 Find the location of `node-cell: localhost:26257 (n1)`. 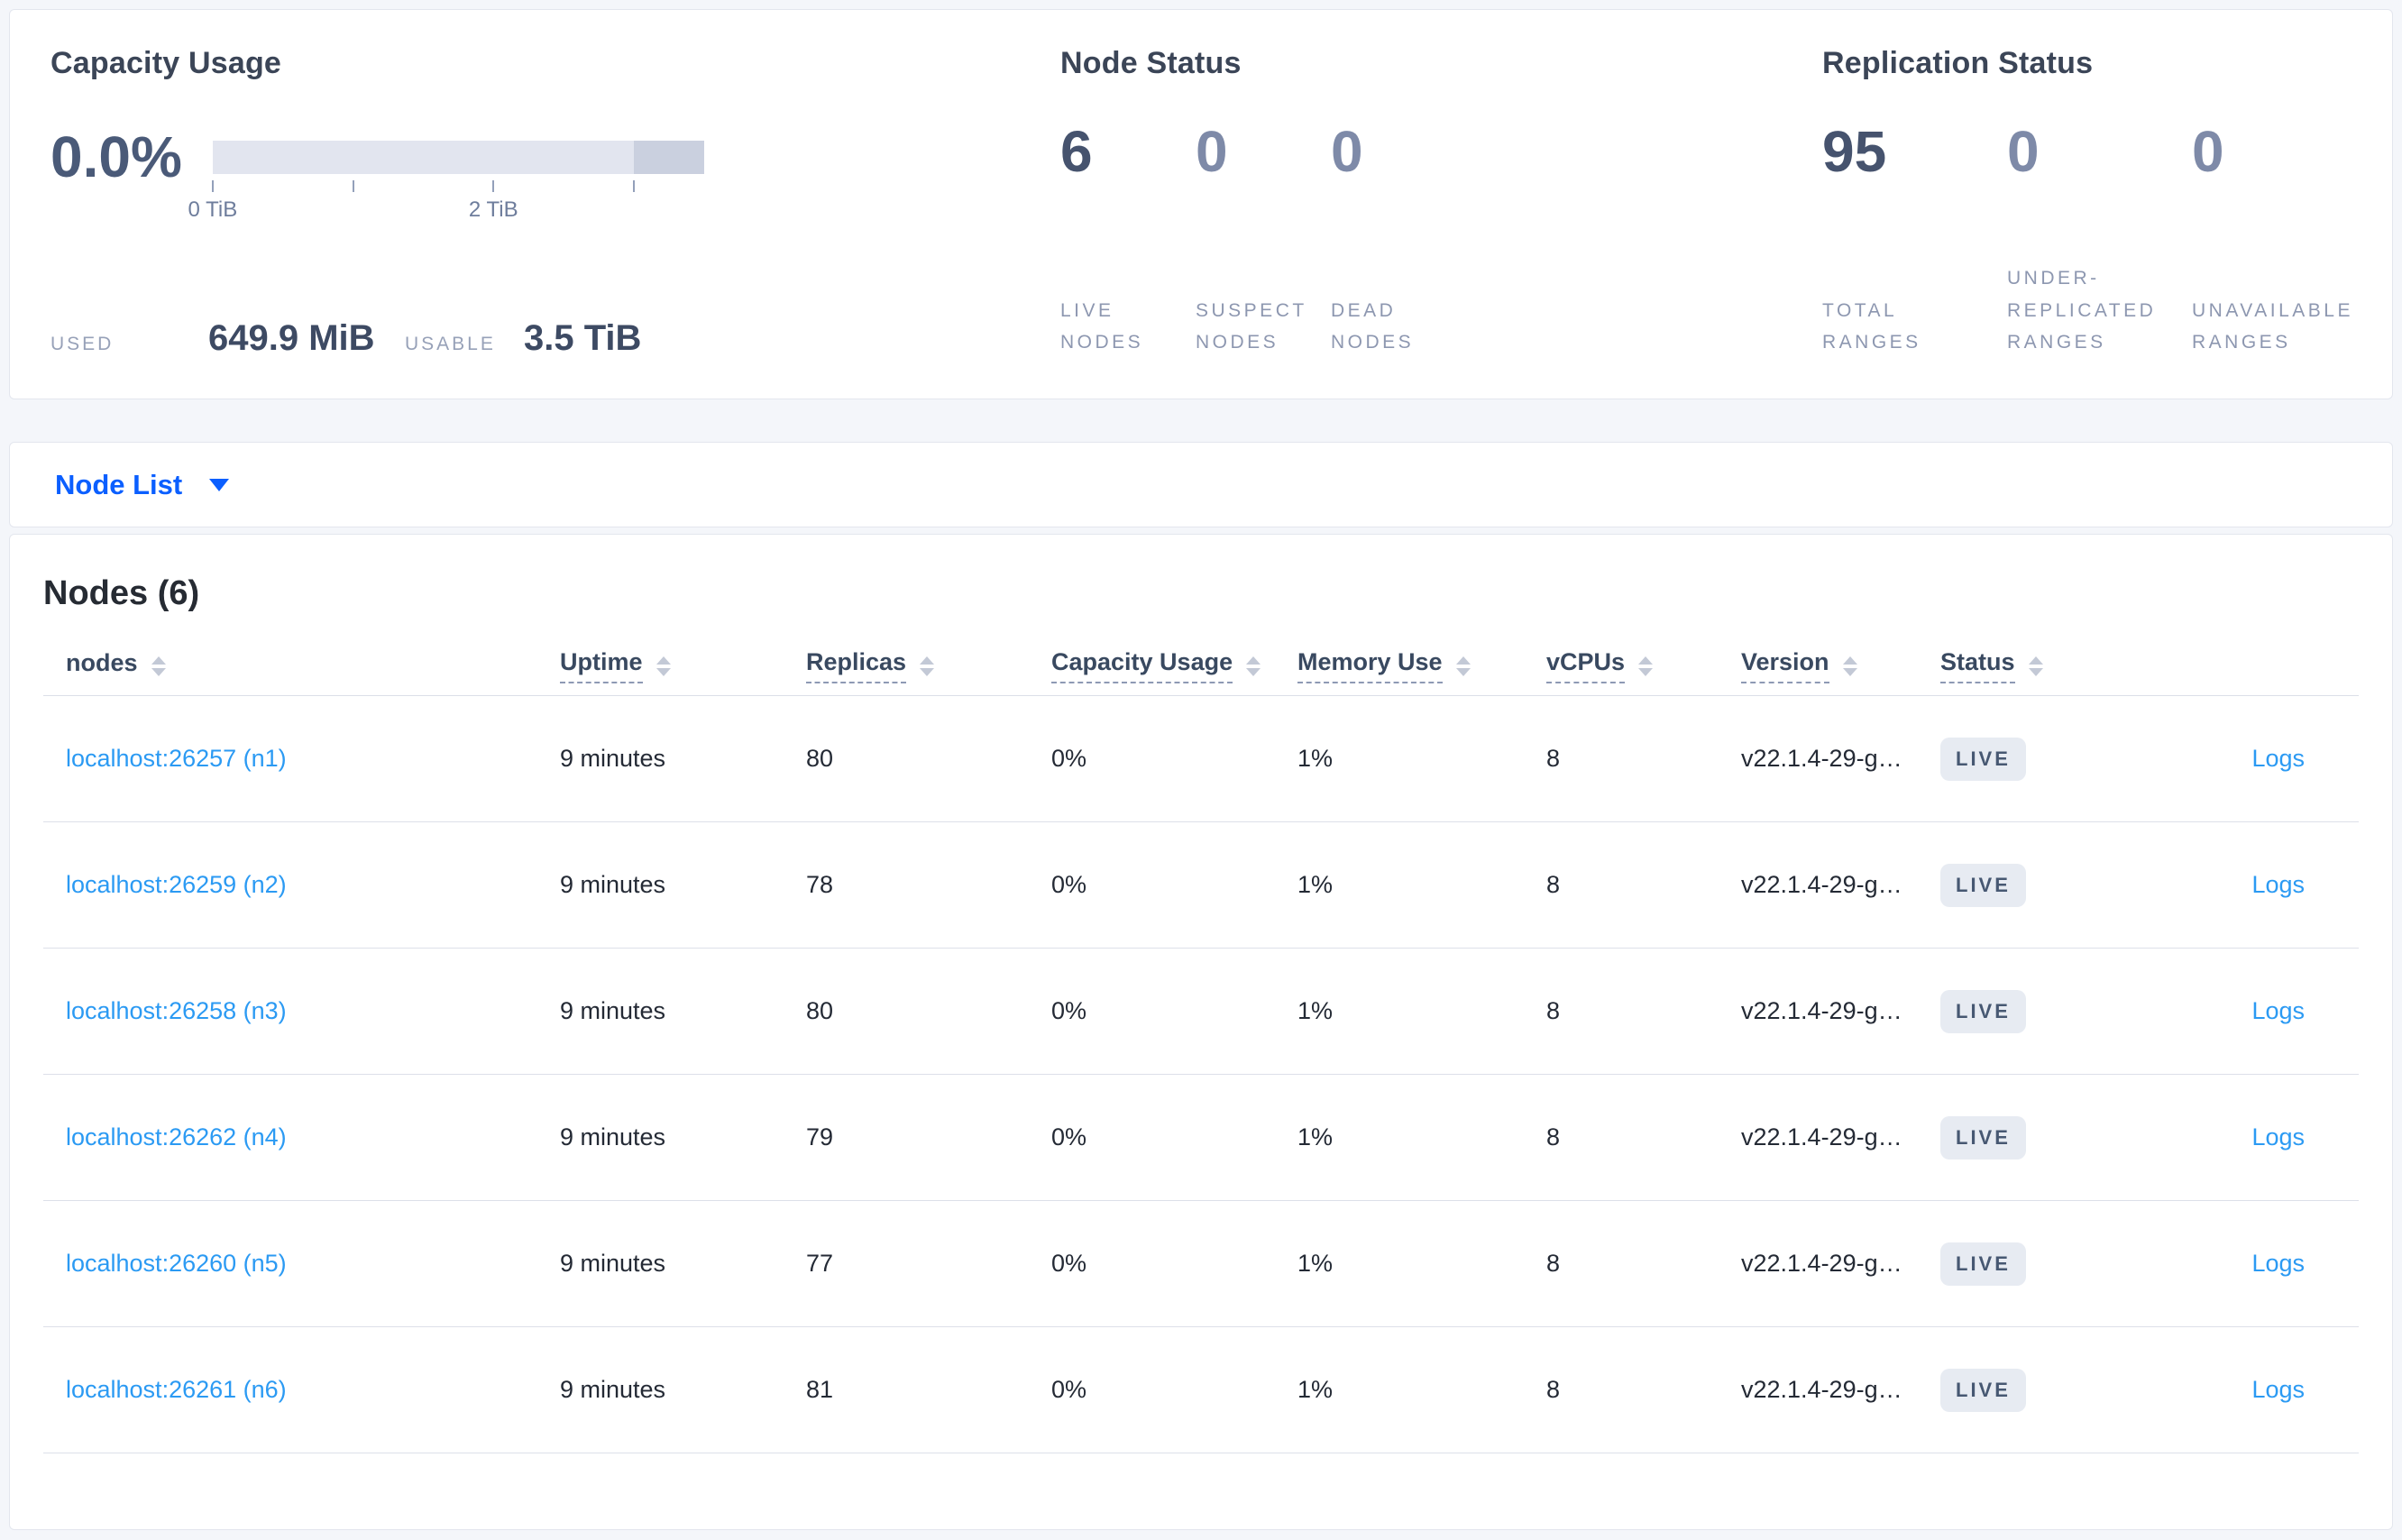

node-cell: localhost:26257 (n1) is located at coordinates (313, 759).